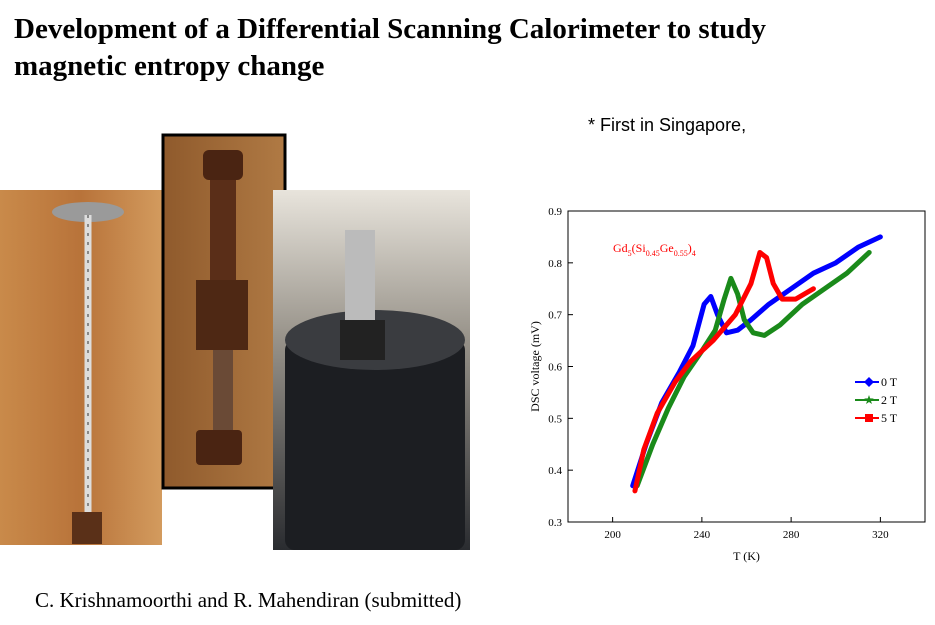  I want to click on annotation-part: 4, so click(694, 253).